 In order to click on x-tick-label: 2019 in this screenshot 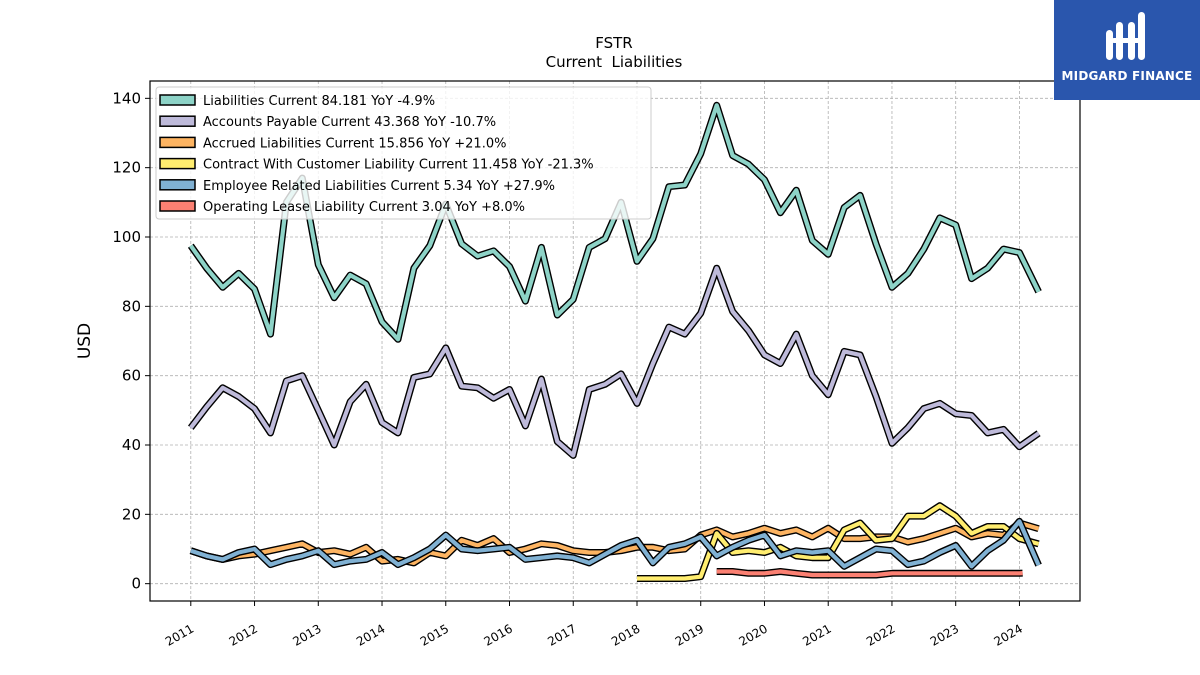, I will do `click(689, 634)`.